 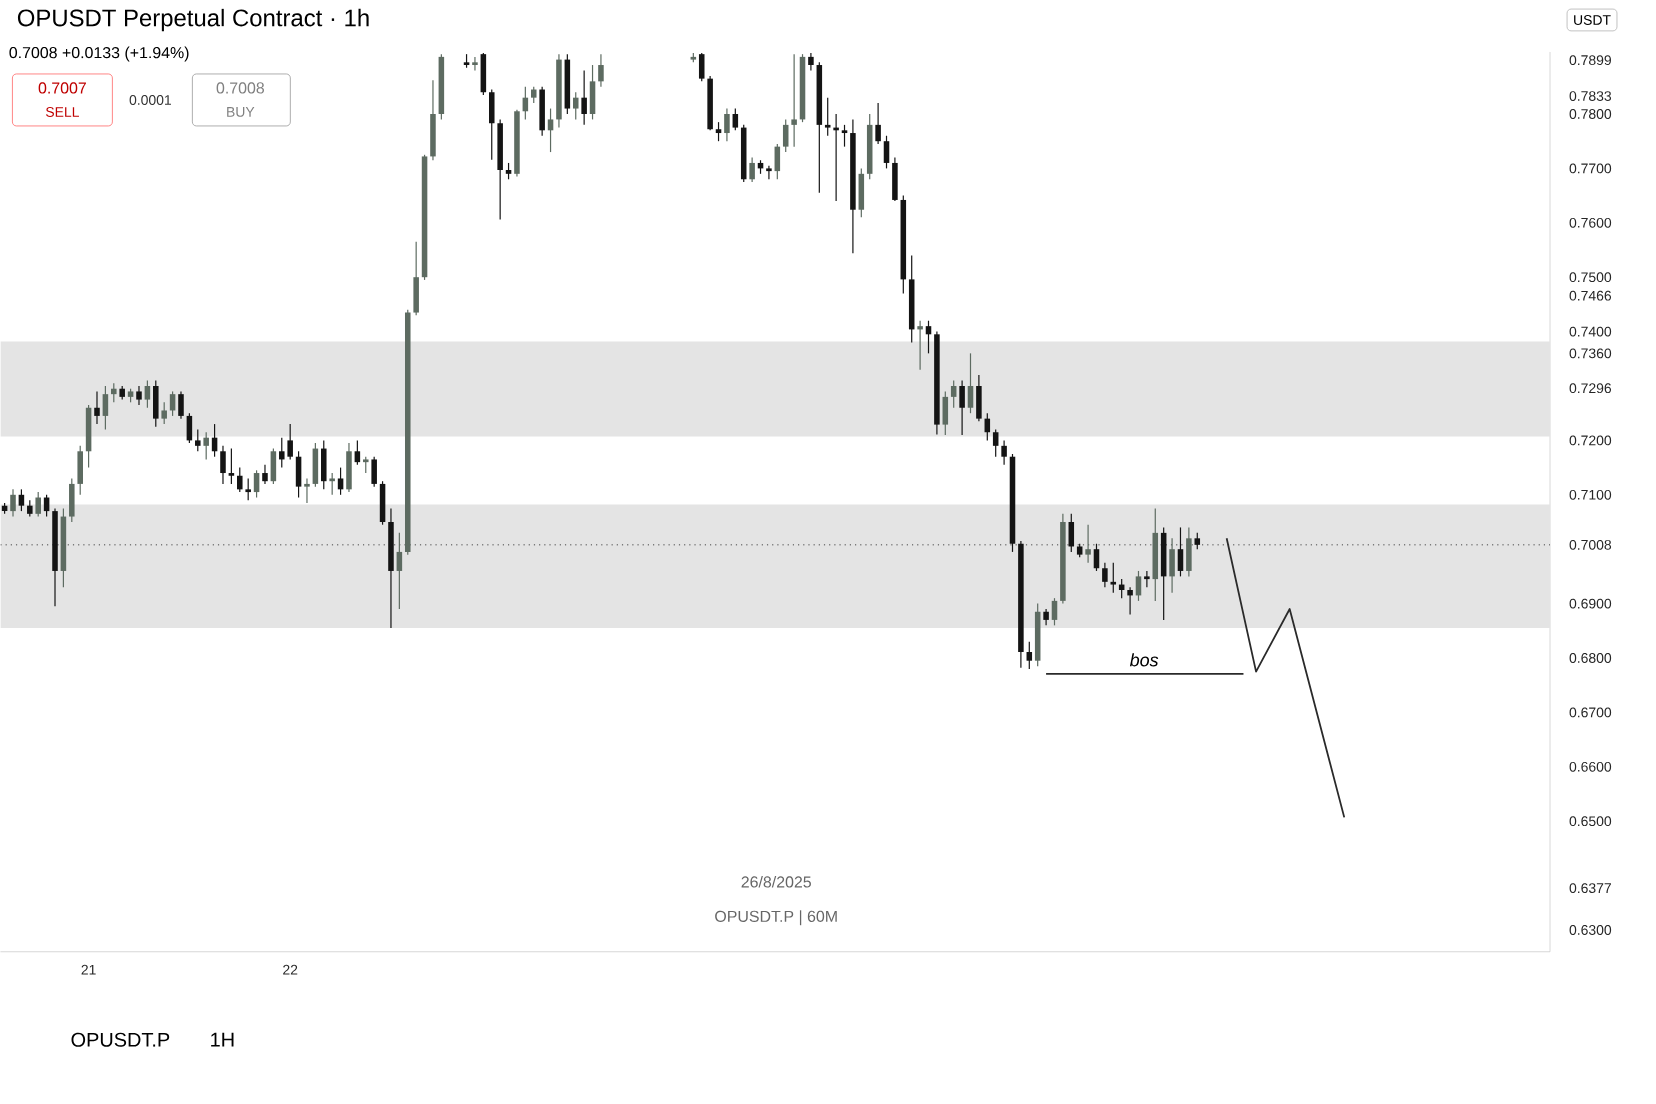 I want to click on line-series, so click(x=1285, y=678).